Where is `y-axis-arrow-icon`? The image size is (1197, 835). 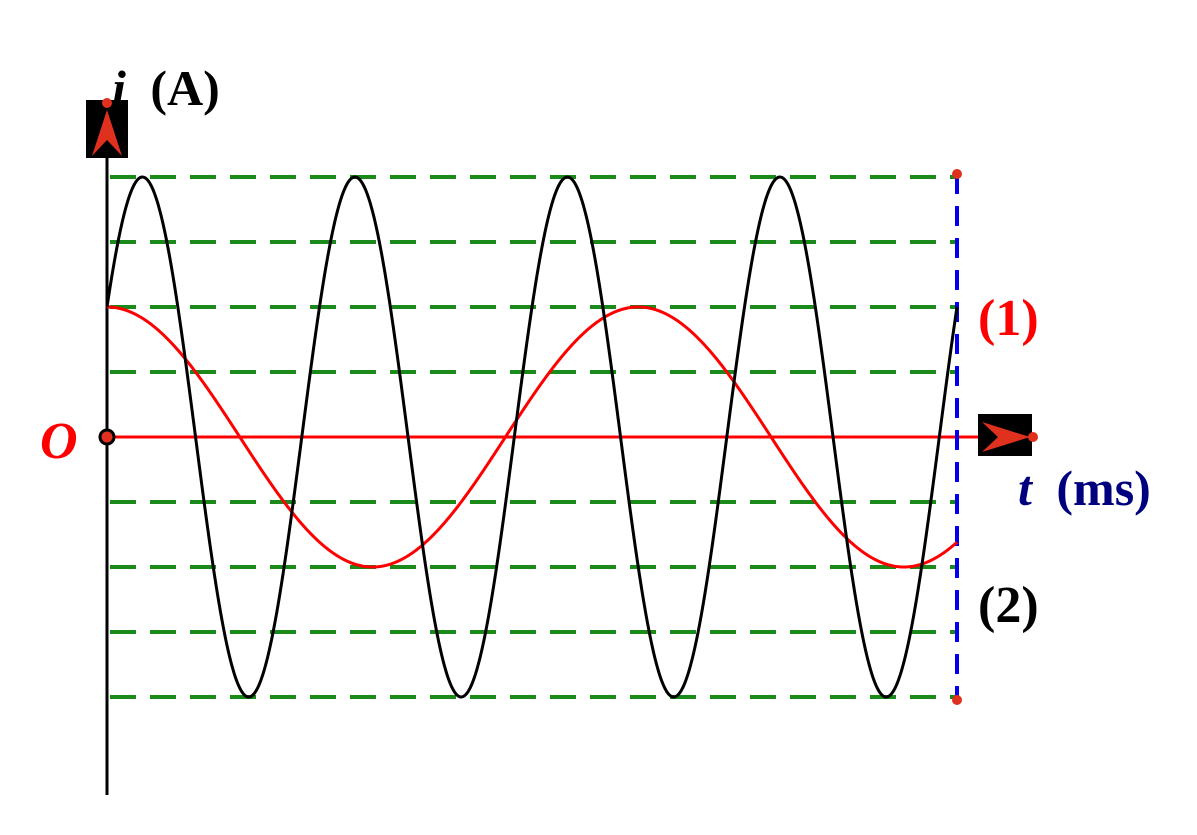
y-axis-arrow-icon is located at coordinates (107, 128).